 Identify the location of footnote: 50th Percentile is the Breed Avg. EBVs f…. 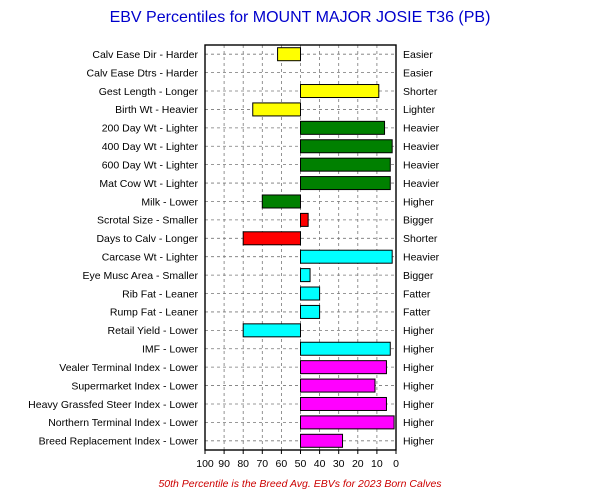
(300, 484).